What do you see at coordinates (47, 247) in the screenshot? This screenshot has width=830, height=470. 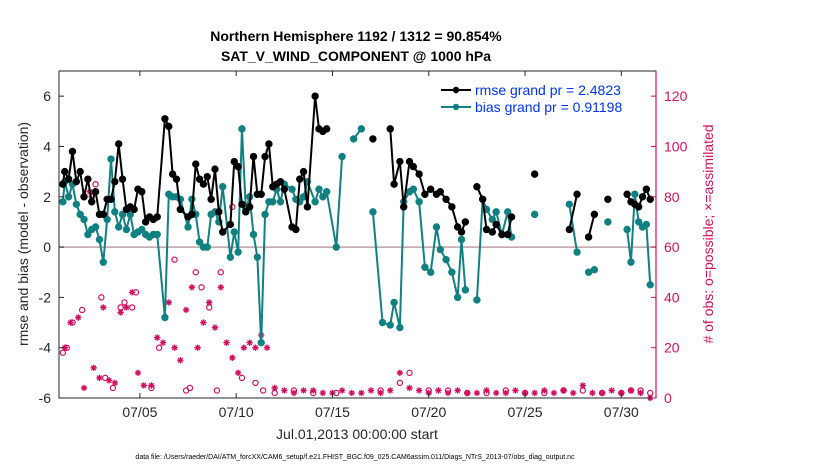 I see `y-tick-label-left: 0` at bounding box center [47, 247].